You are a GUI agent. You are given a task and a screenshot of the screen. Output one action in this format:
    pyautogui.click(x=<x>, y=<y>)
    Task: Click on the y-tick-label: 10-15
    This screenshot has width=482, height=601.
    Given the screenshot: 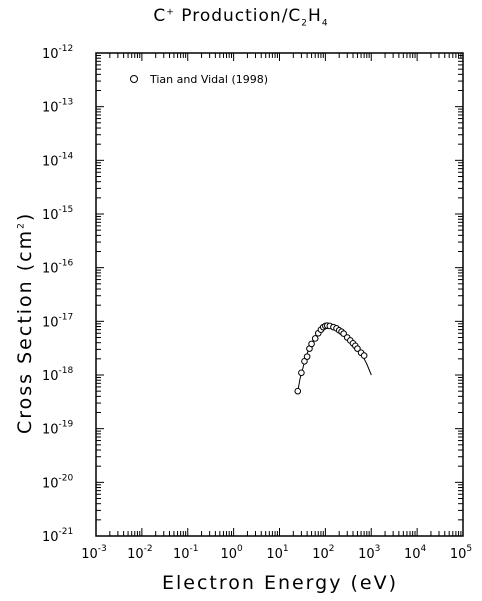 What is the action you would take?
    pyautogui.click(x=57, y=214)
    